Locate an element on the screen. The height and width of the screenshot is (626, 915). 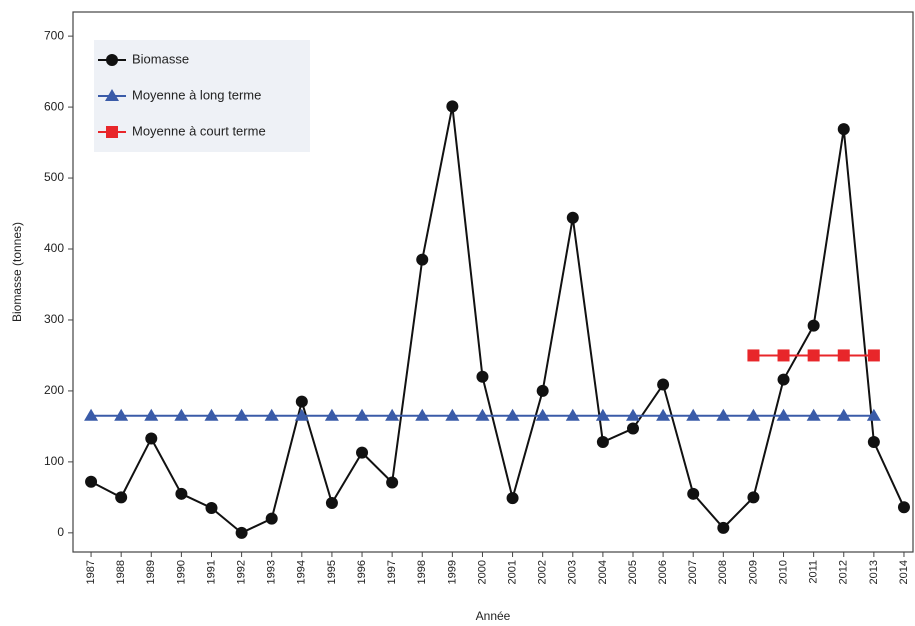
x-tick-label: 2014 is located at coordinates (904, 572).